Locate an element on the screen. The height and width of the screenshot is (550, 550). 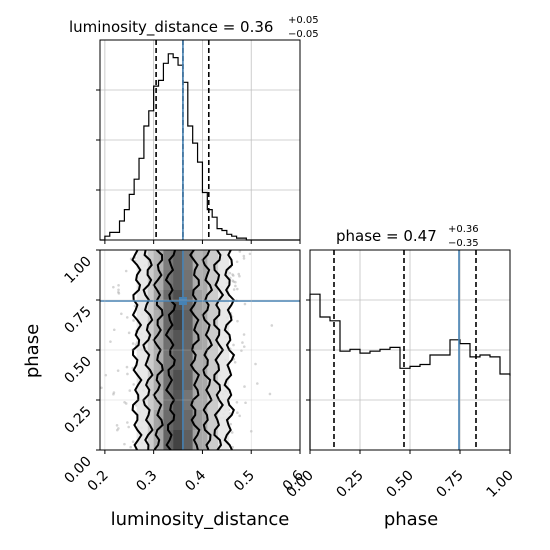
phase-x-tick-label-3: 0.75 is located at coordinates (449, 484).